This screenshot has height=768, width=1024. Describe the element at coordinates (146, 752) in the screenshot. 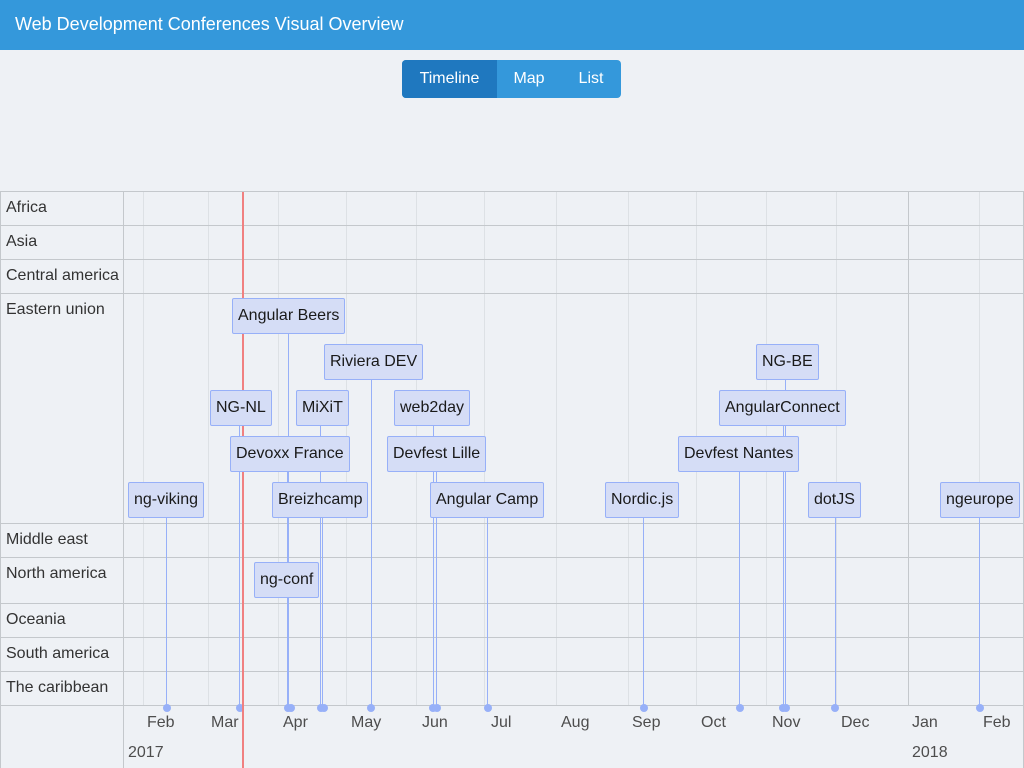

I see `year-label: 2017` at that location.